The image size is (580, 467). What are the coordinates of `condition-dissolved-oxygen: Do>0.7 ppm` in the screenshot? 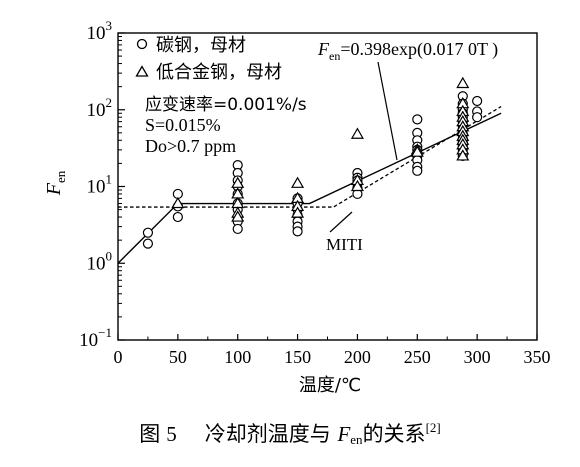 It's located at (190, 146).